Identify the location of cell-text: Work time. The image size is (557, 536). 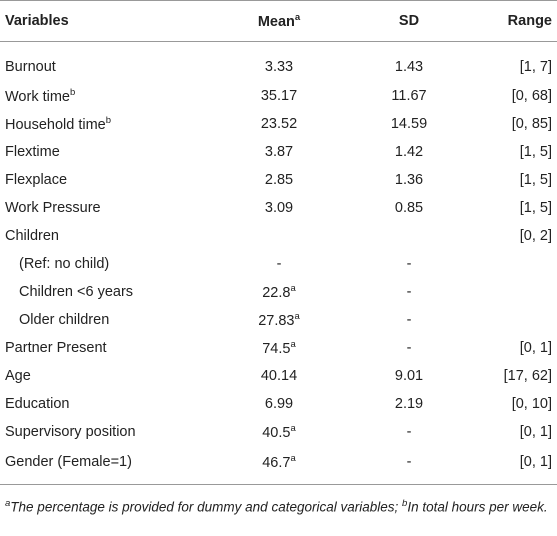
(37, 96).